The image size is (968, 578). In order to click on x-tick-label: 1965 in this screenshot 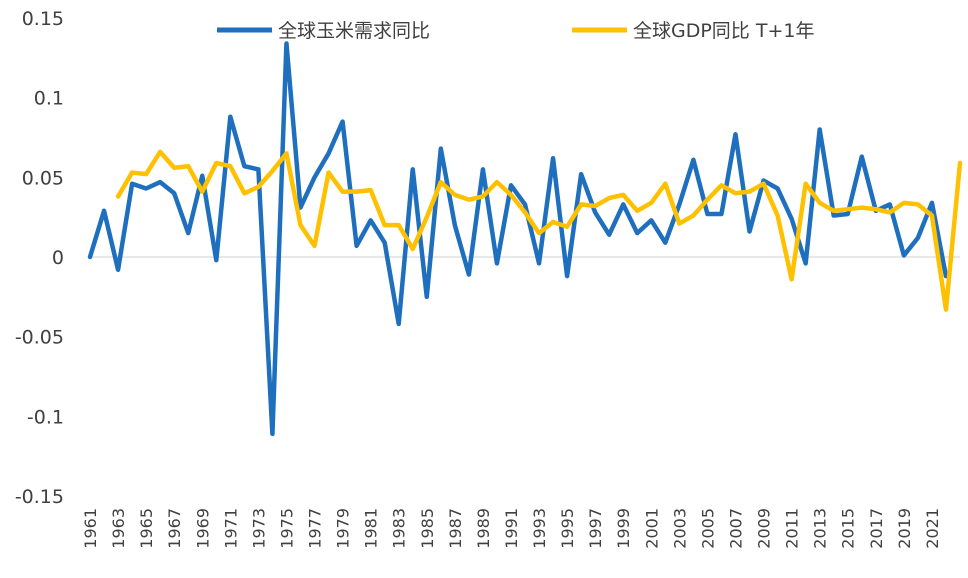, I will do `click(146, 528)`.